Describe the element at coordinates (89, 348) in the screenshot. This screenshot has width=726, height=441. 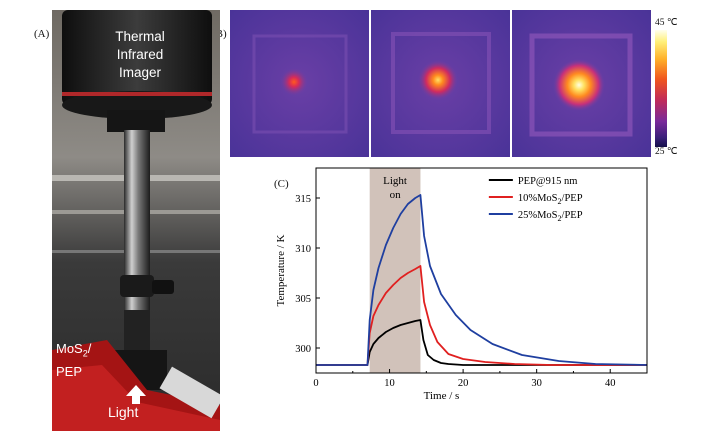
I see `sample-label-slash: /` at that location.